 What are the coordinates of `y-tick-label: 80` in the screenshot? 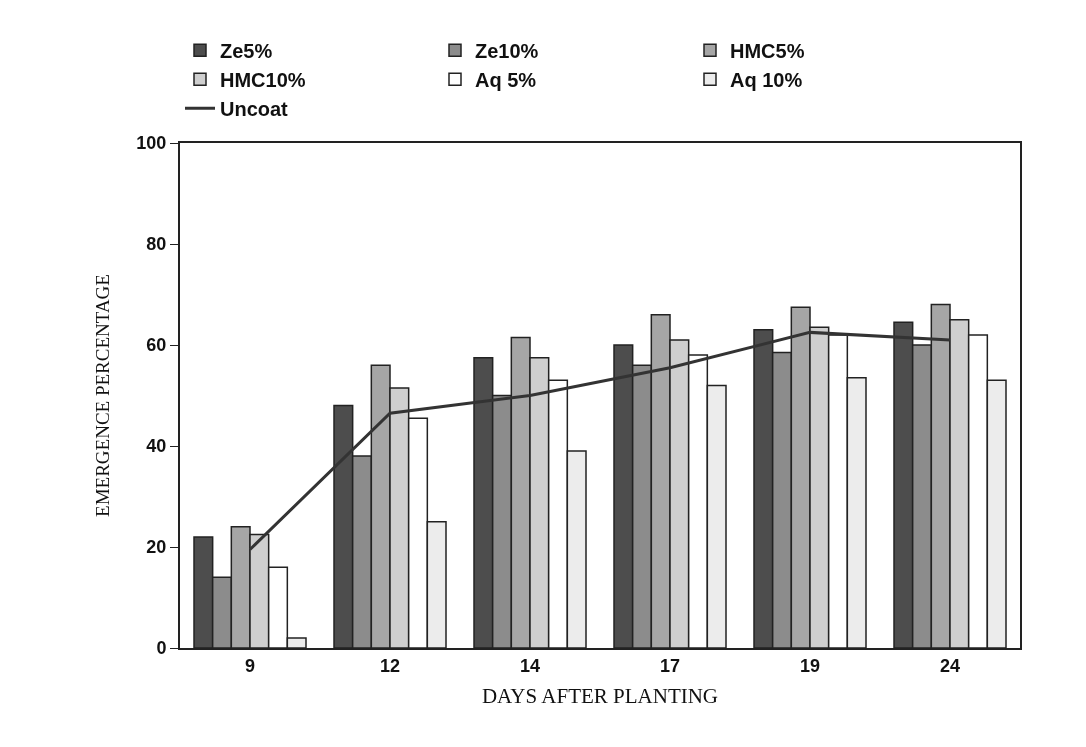 It's located at (156, 244).